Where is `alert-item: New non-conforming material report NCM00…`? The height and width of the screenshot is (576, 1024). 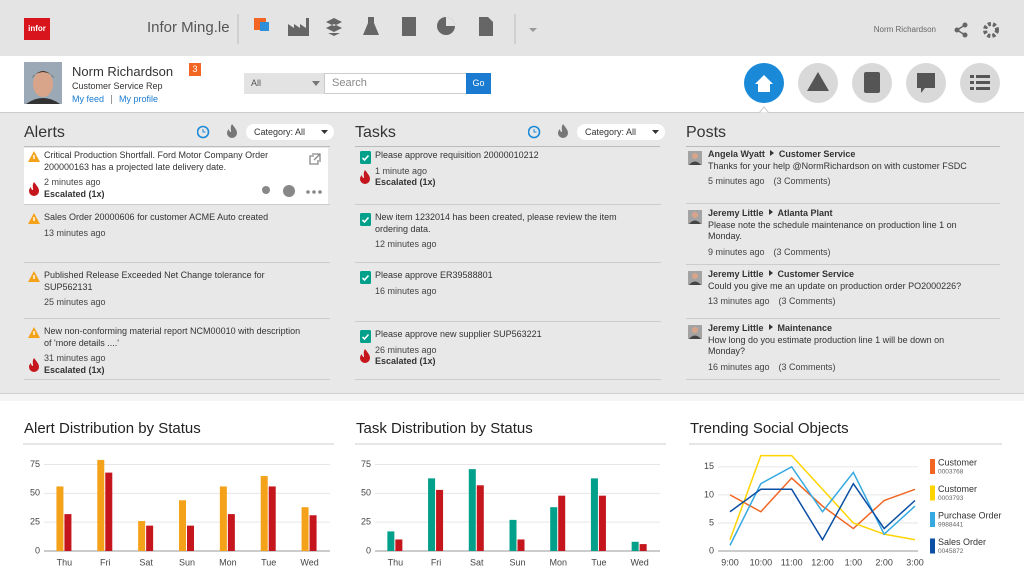
alert-item: New non-conforming material report NCM00… is located at coordinates (176, 350).